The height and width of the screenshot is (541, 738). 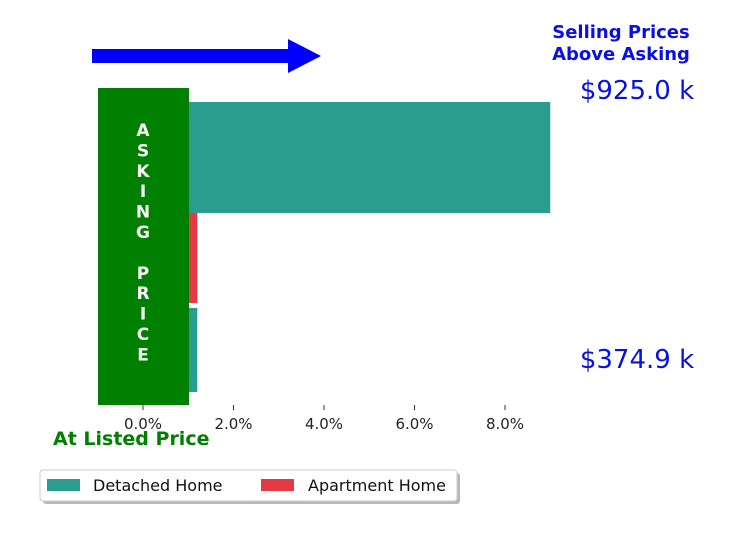 I want to click on legend-box, so click(x=248, y=485).